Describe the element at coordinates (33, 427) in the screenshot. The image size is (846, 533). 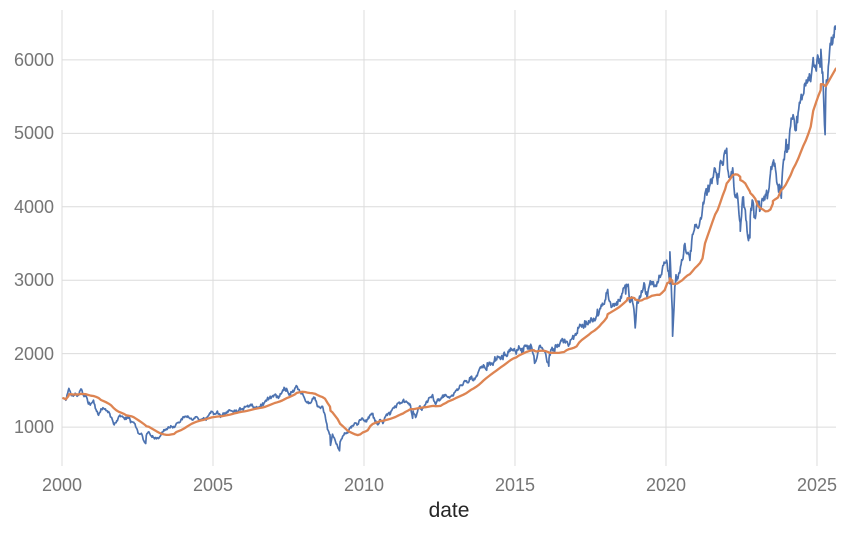
I see `y-tick-label: 1000` at that location.